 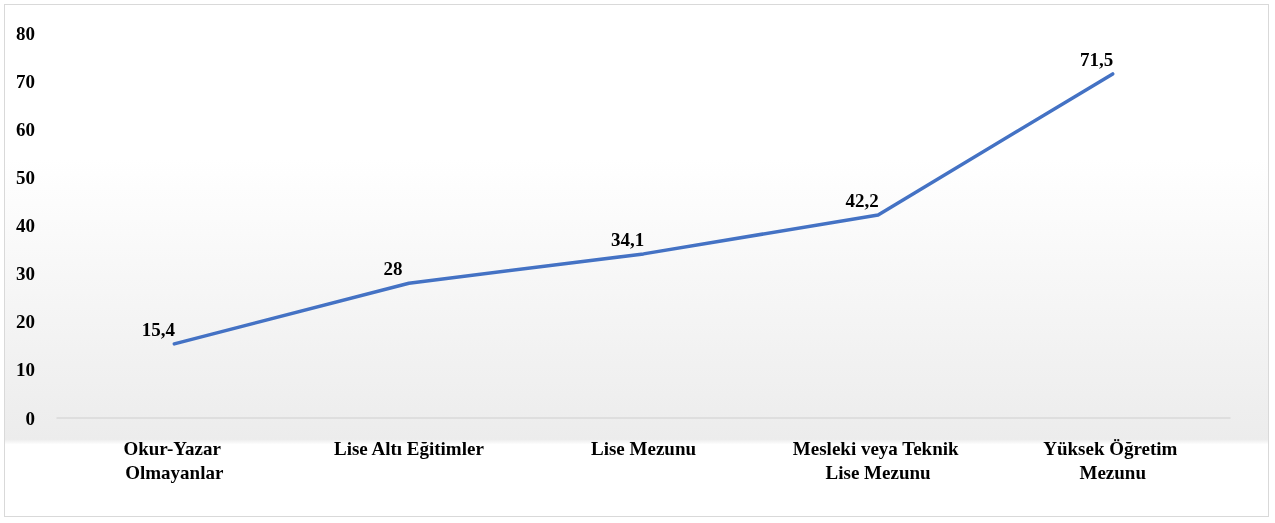 I want to click on data-label: 42,2, so click(x=862, y=200).